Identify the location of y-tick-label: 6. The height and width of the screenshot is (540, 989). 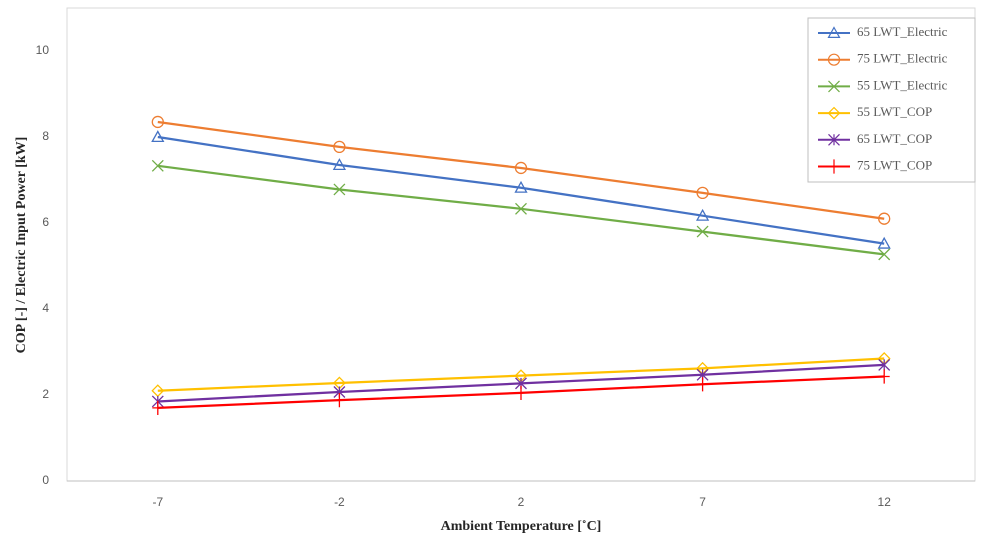
(45, 222).